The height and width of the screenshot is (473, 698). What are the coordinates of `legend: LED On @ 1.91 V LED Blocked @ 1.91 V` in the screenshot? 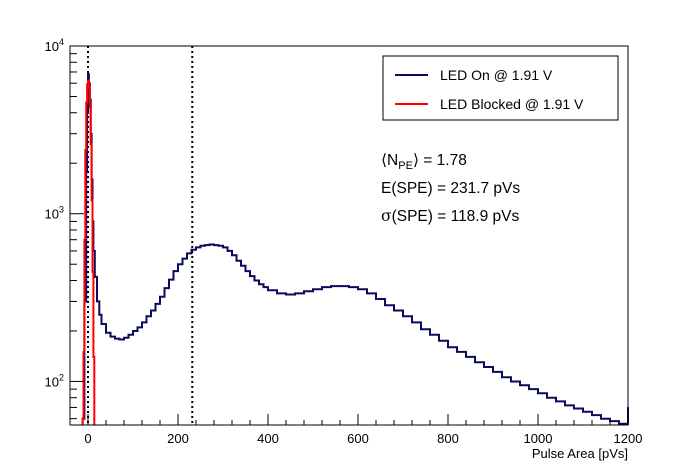 It's located at (500, 88).